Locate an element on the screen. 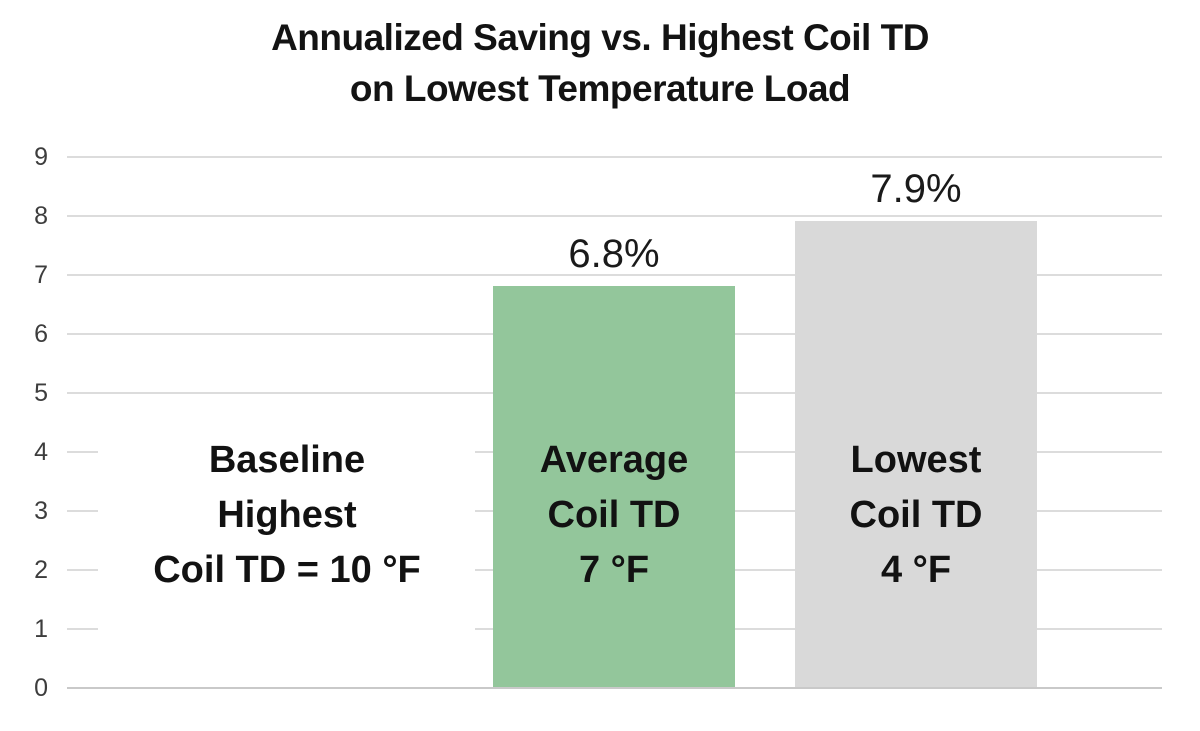 Image resolution: width=1200 pixels, height=731 pixels. category-label-baseline-line-1: Baseline is located at coordinates (287, 460).